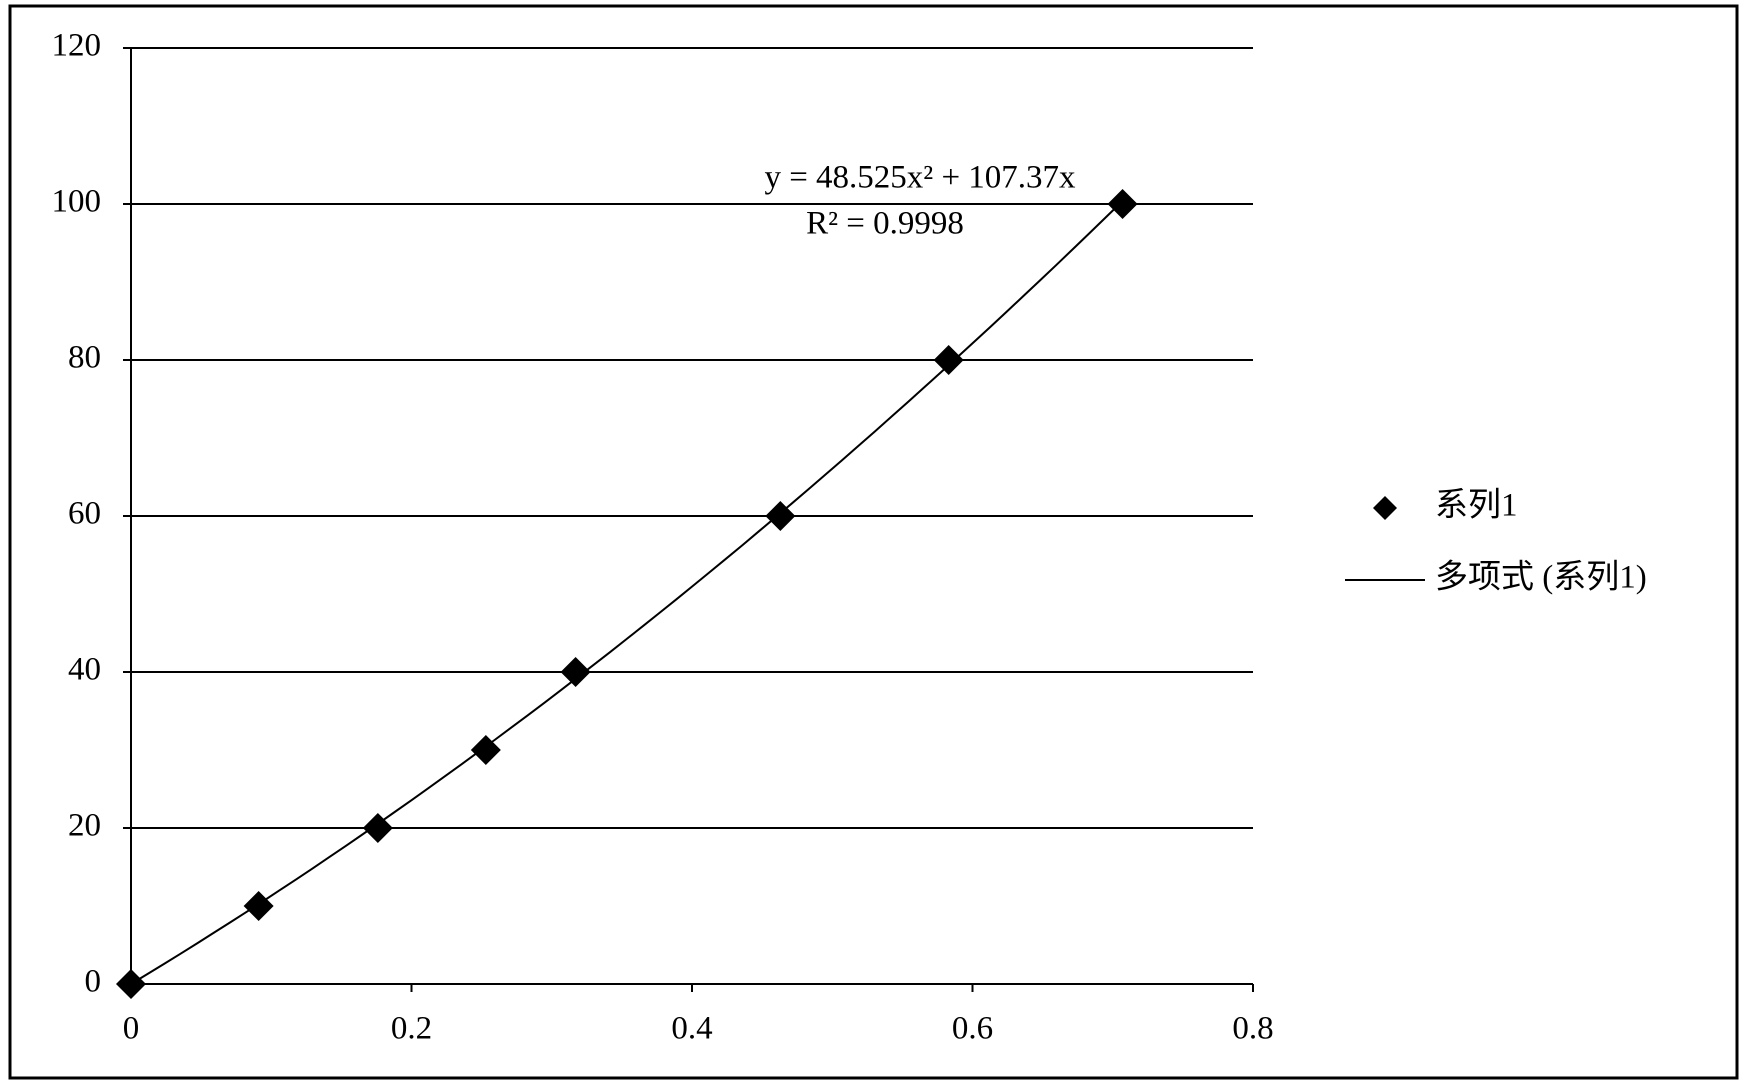 The image size is (1747, 1088). I want to click on y-tick-label: 120, so click(77, 46).